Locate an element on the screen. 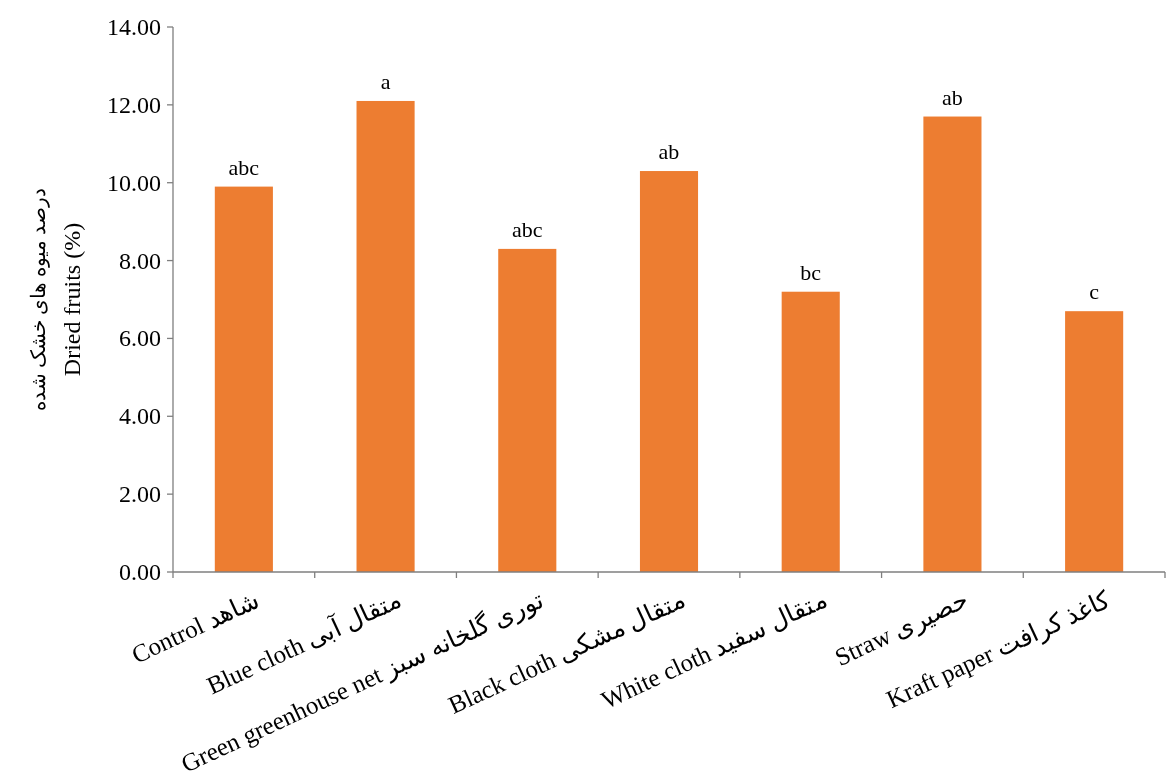 This screenshot has width=1168, height=774. data-label: a is located at coordinates (385, 81).